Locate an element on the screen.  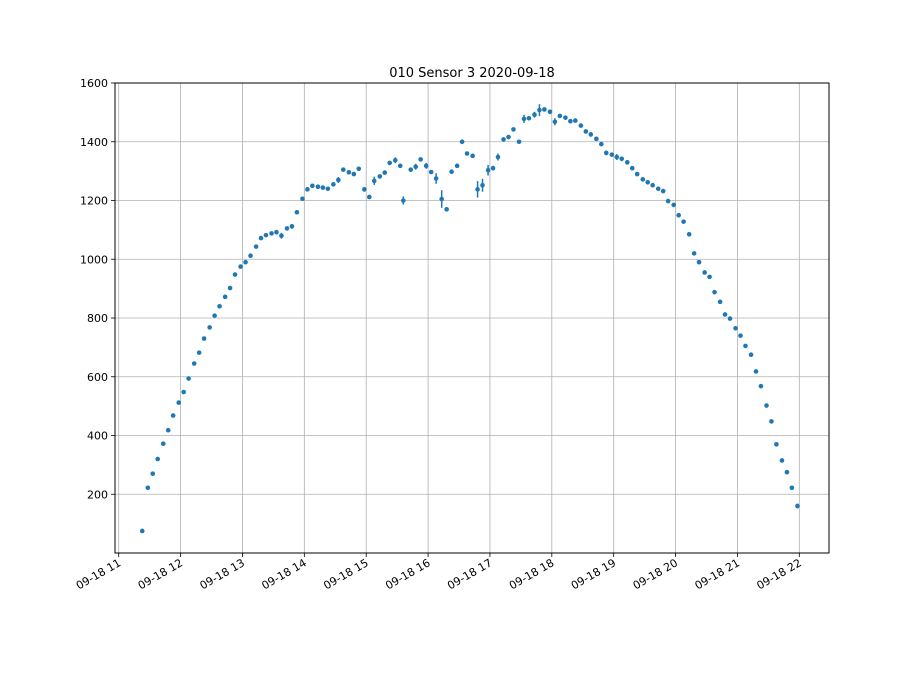
y-axis: 200 400 600 800 1000 1200 1400 1600 is located at coordinates (97, 289).